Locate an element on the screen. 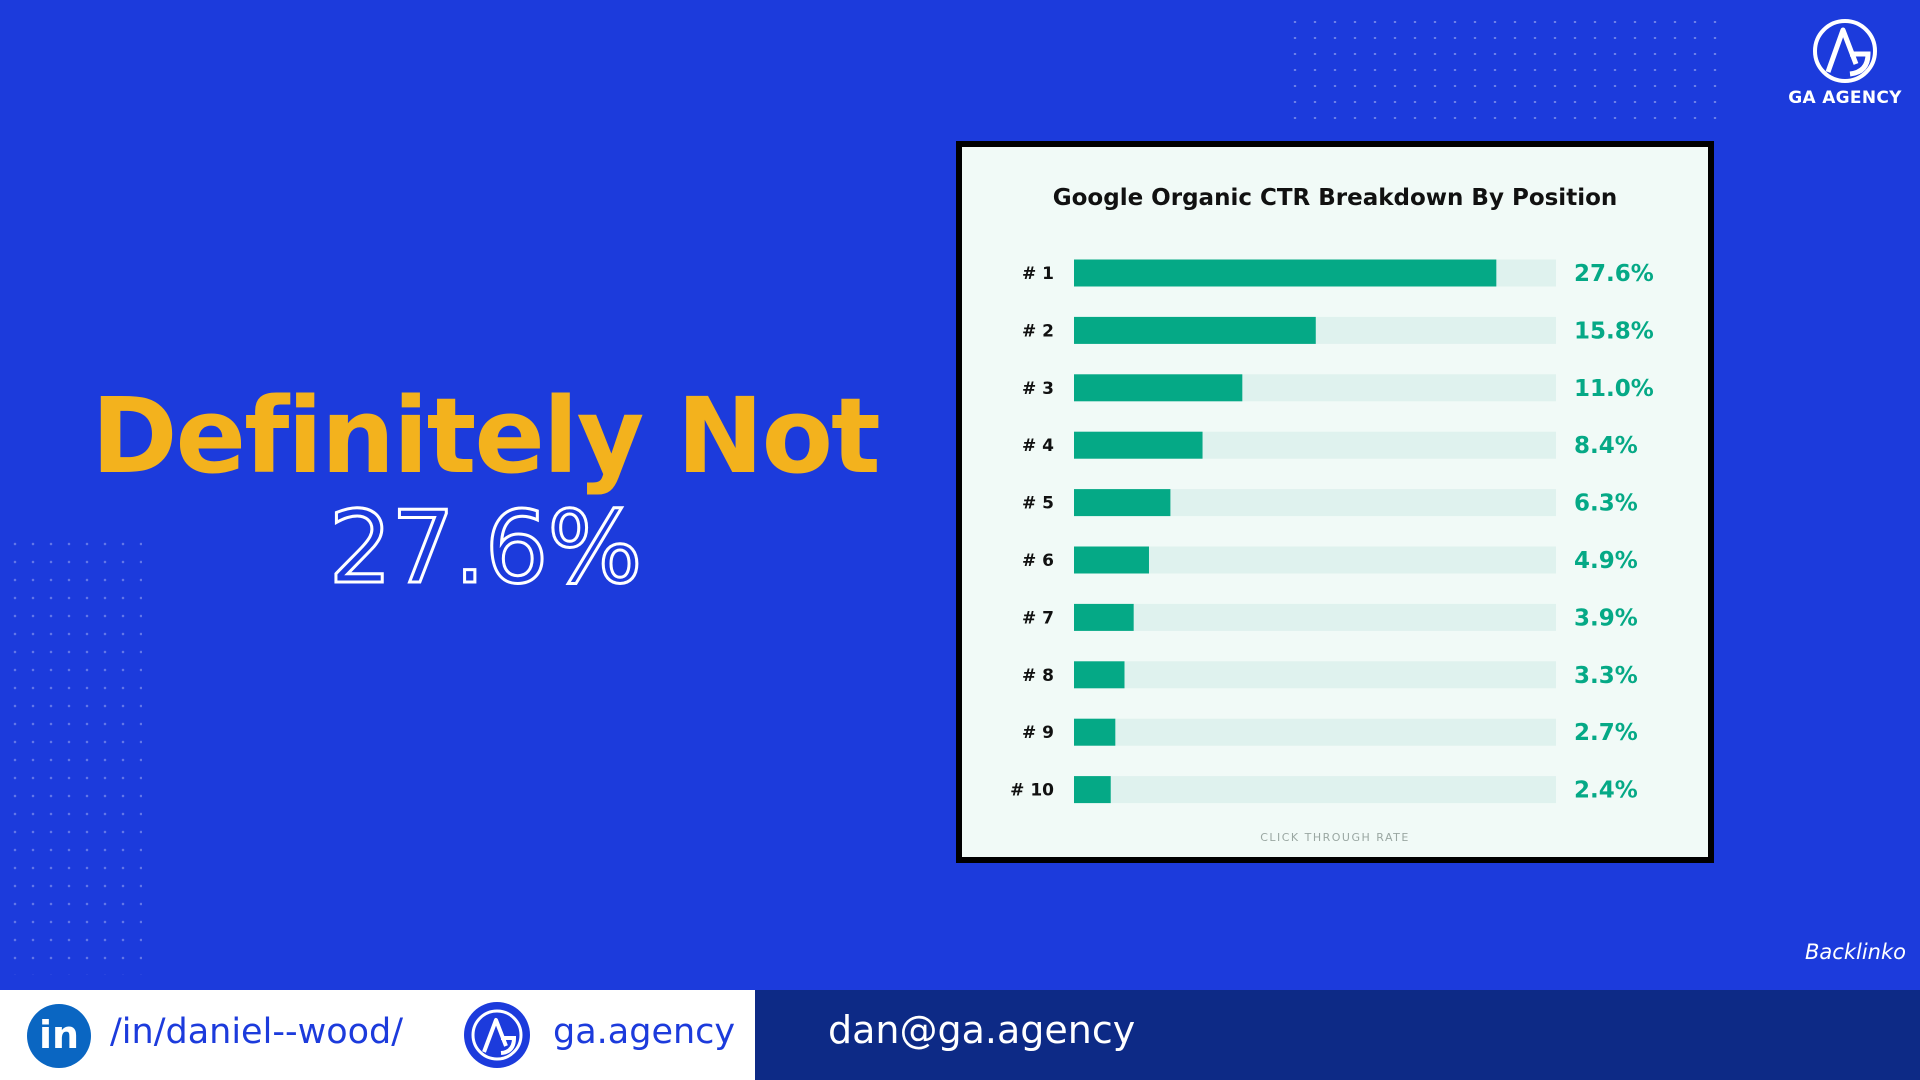 The height and width of the screenshot is (1080, 1920). headline: Definitely Not 27.6% is located at coordinates (485, 490).